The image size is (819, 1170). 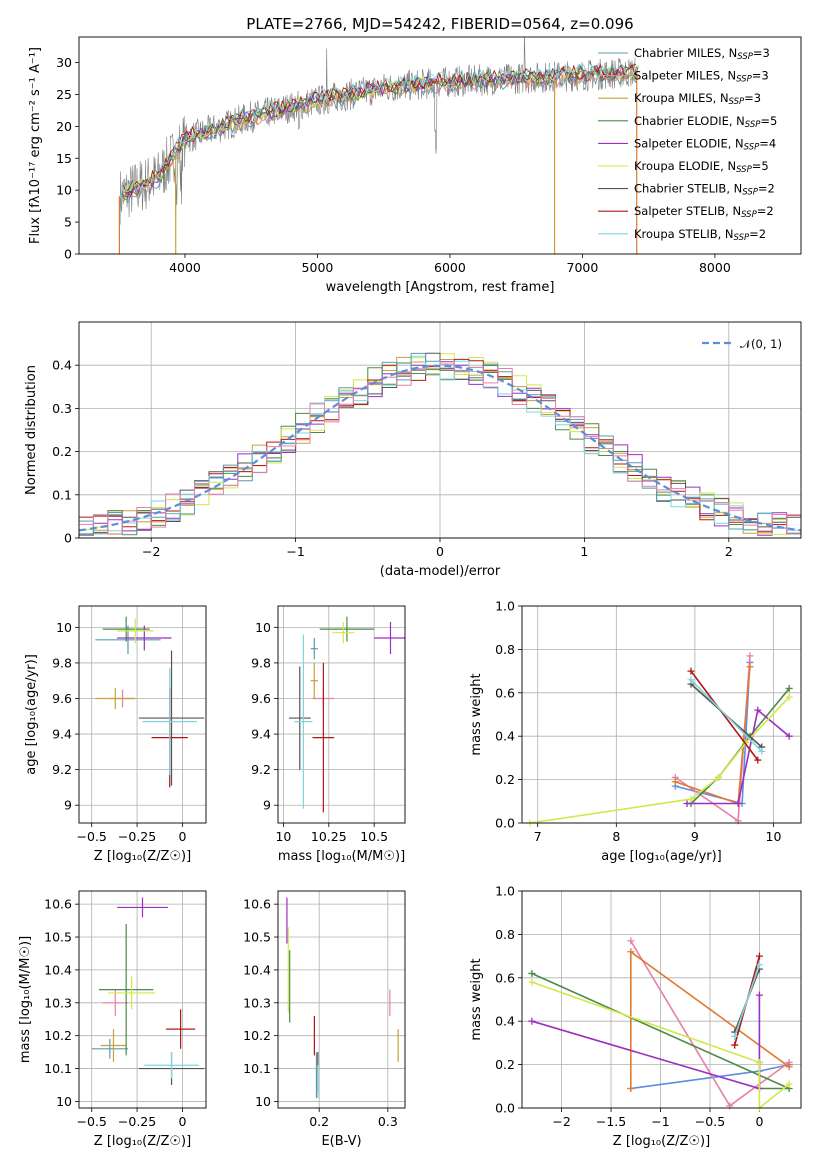 I want to click on legend-text: Chabrier STELIB, N, so click(x=688, y=189).